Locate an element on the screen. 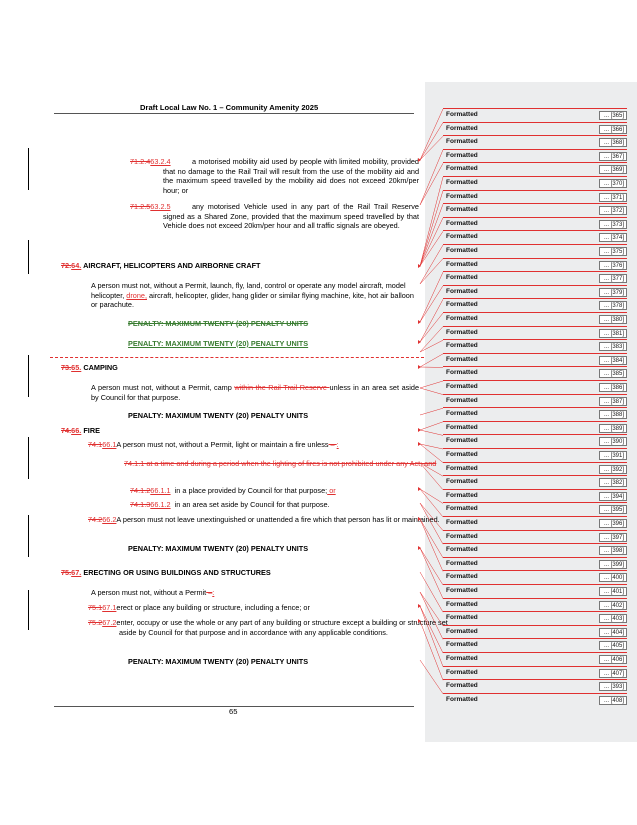  balloon-ref-link: ... [390] is located at coordinates (613, 442).